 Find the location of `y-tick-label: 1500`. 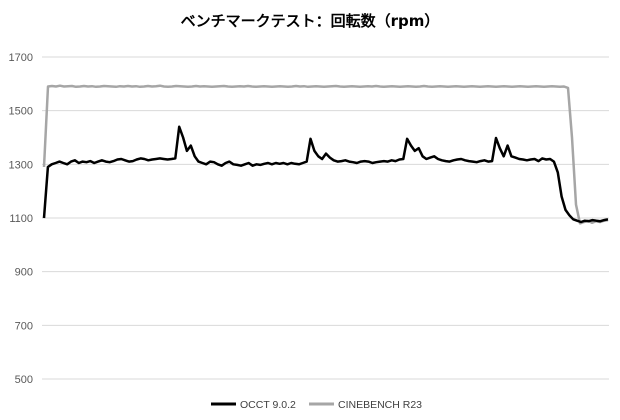

y-tick-label: 1500 is located at coordinates (21, 112).